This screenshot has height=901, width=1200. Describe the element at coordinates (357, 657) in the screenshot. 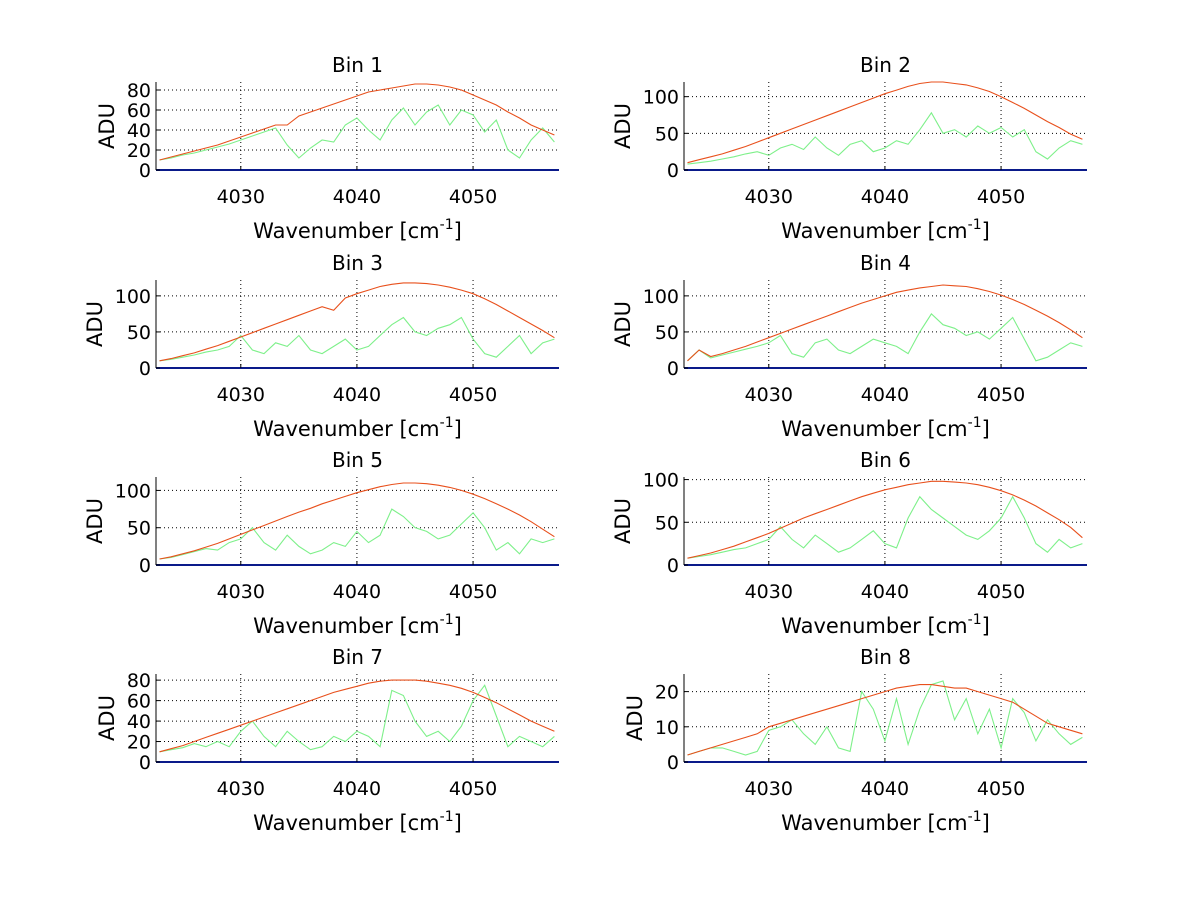

I see `subplot-title: Bin 7` at that location.